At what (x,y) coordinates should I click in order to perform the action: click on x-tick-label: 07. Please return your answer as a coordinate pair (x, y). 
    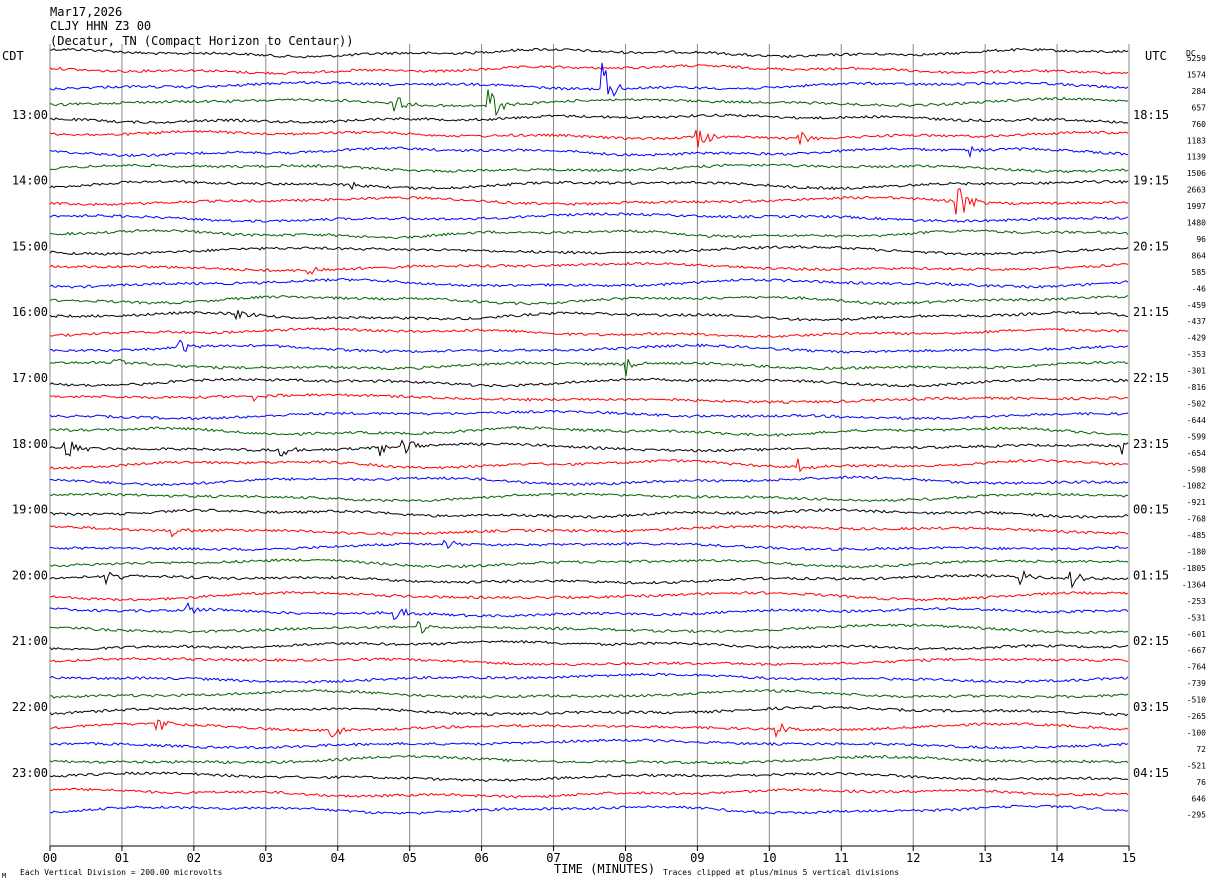
    Looking at the image, I should click on (553, 858).